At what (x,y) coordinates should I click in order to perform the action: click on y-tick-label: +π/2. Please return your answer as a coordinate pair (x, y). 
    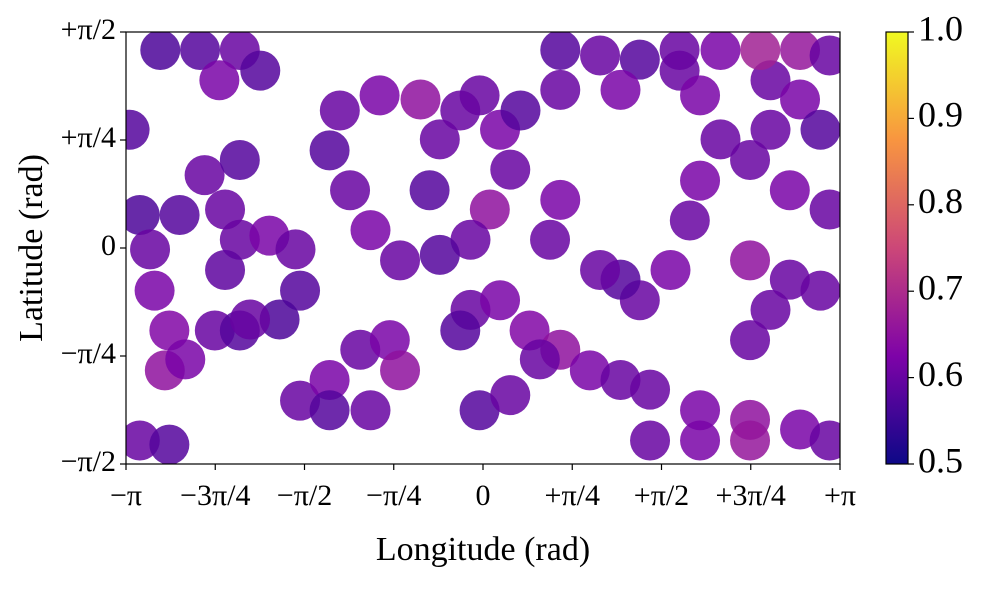
    Looking at the image, I should click on (88, 29).